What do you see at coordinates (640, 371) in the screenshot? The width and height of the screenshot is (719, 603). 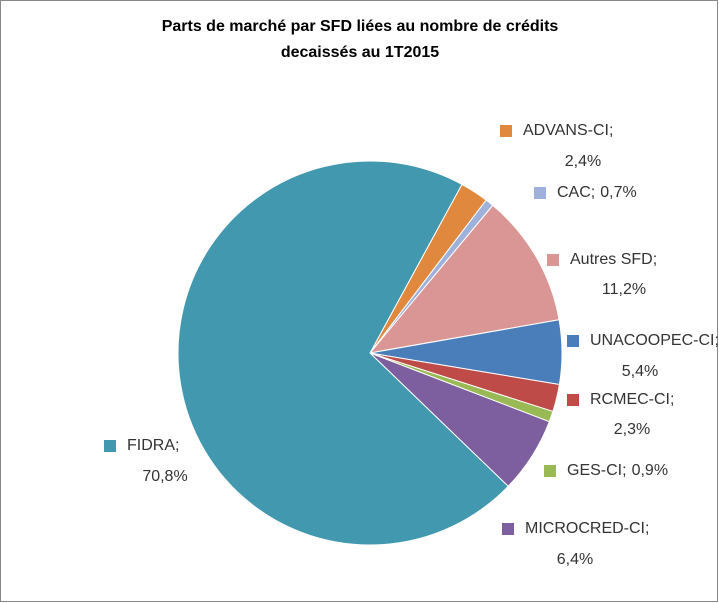 I see `data-label-value: 5,4%` at bounding box center [640, 371].